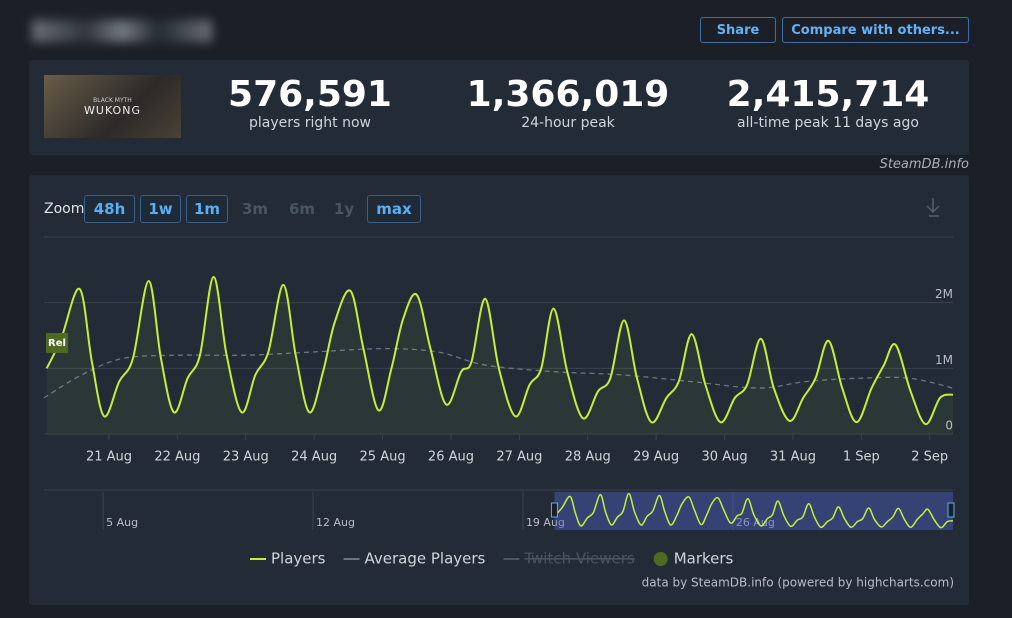 The height and width of the screenshot is (618, 1012). I want to click on stat: 576,591 players right now, so click(310, 102).